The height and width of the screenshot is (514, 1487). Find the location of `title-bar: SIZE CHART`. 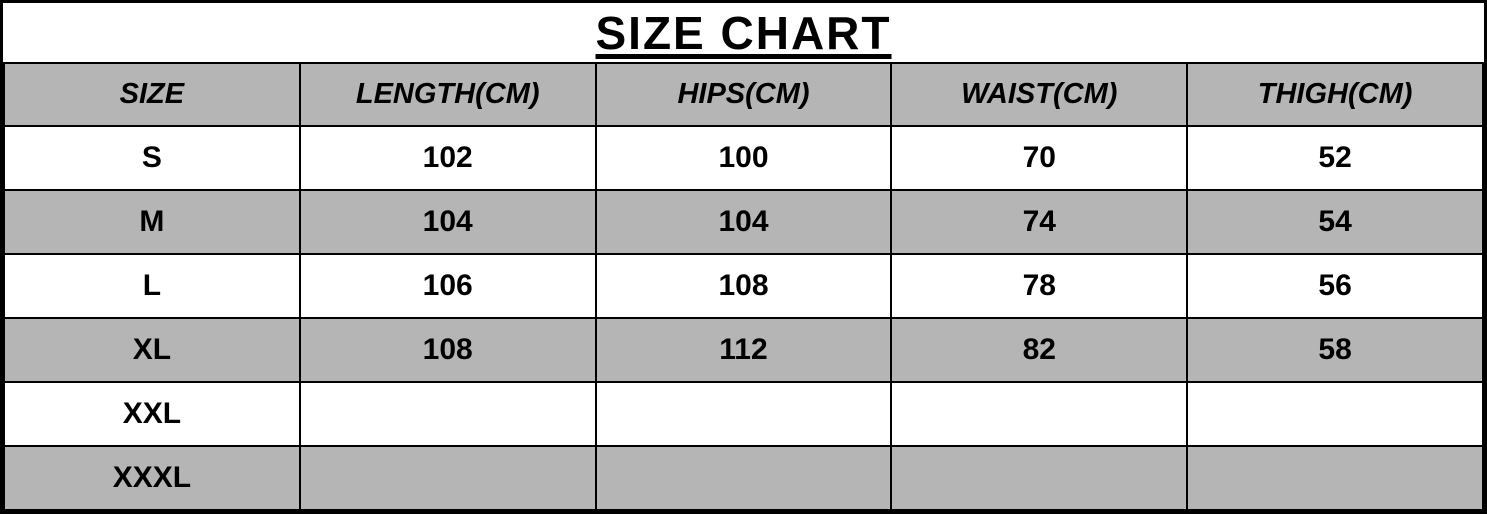

title-bar: SIZE CHART is located at coordinates (743, 32).